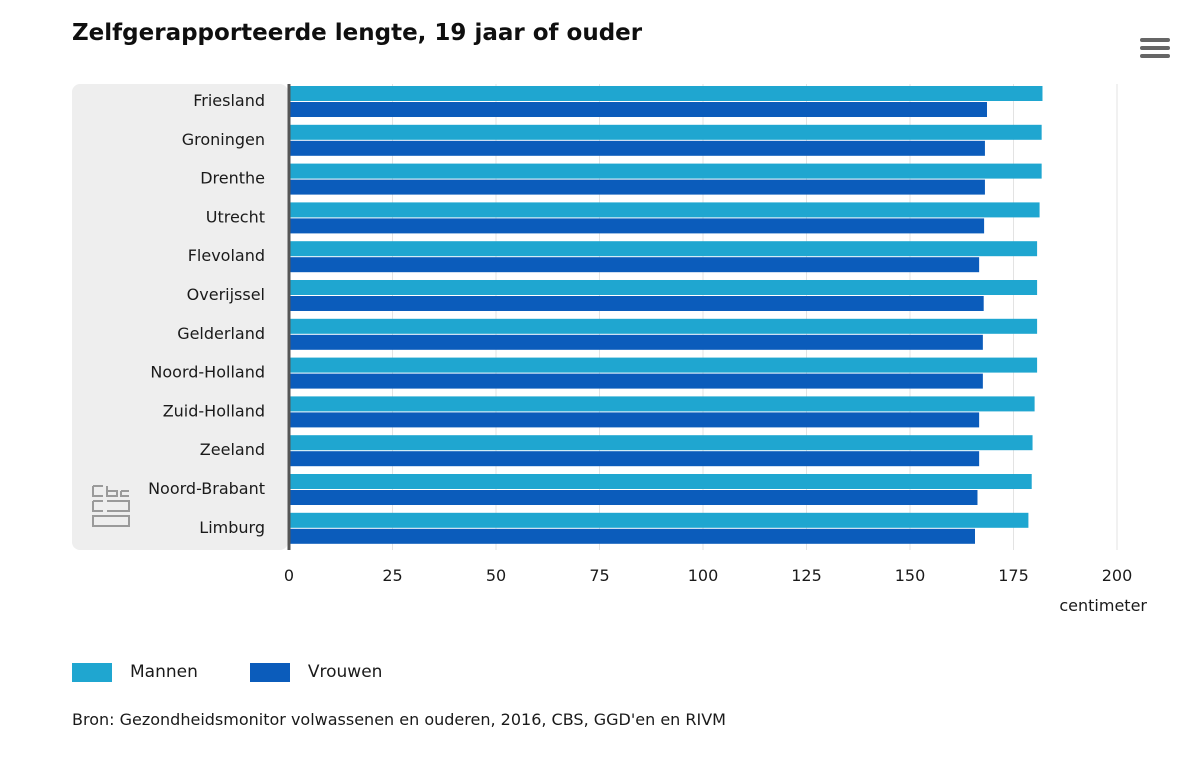 This screenshot has height=768, width=1193. I want to click on legend-item-mannen: Mannen, so click(135, 672).